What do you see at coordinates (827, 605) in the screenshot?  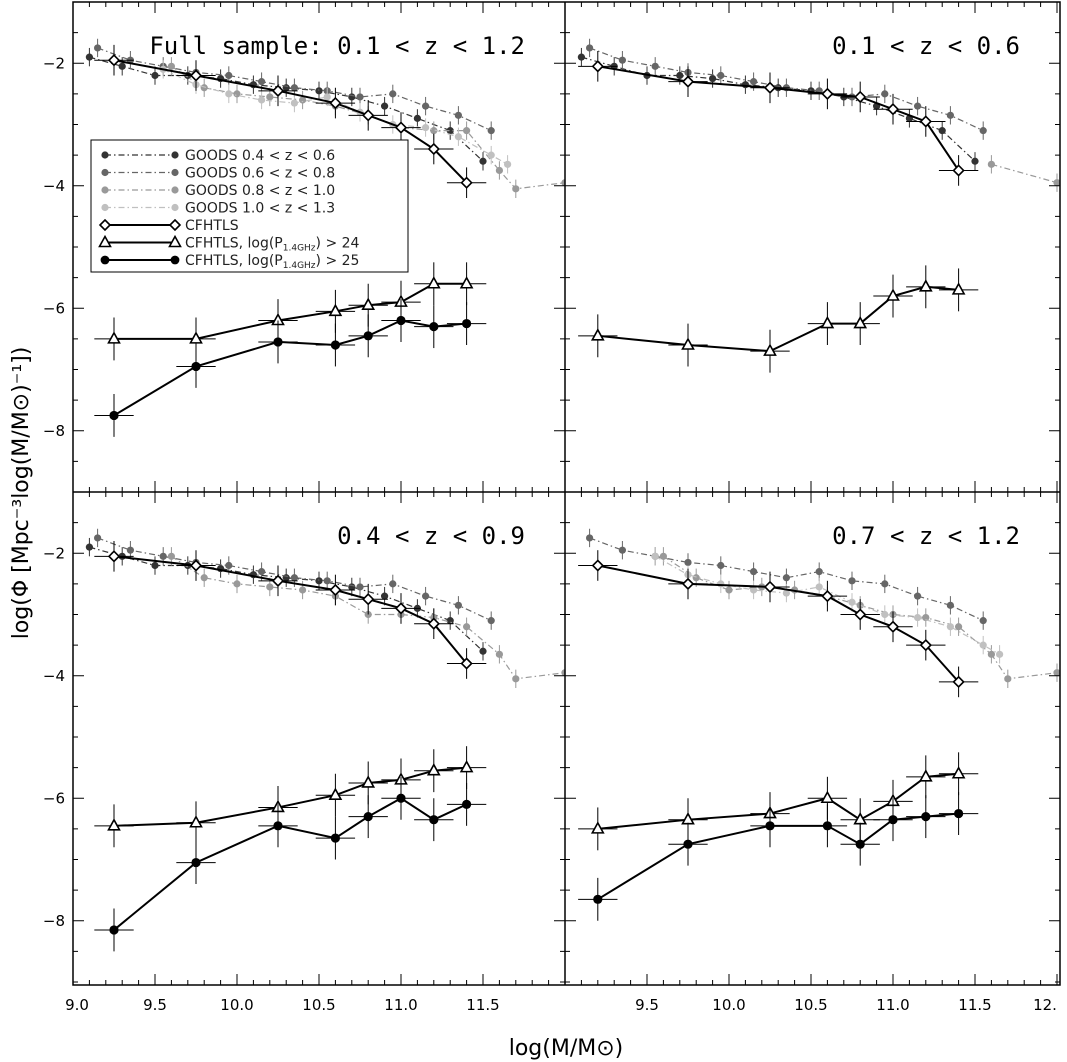 I see `series-goods4-line` at bounding box center [827, 605].